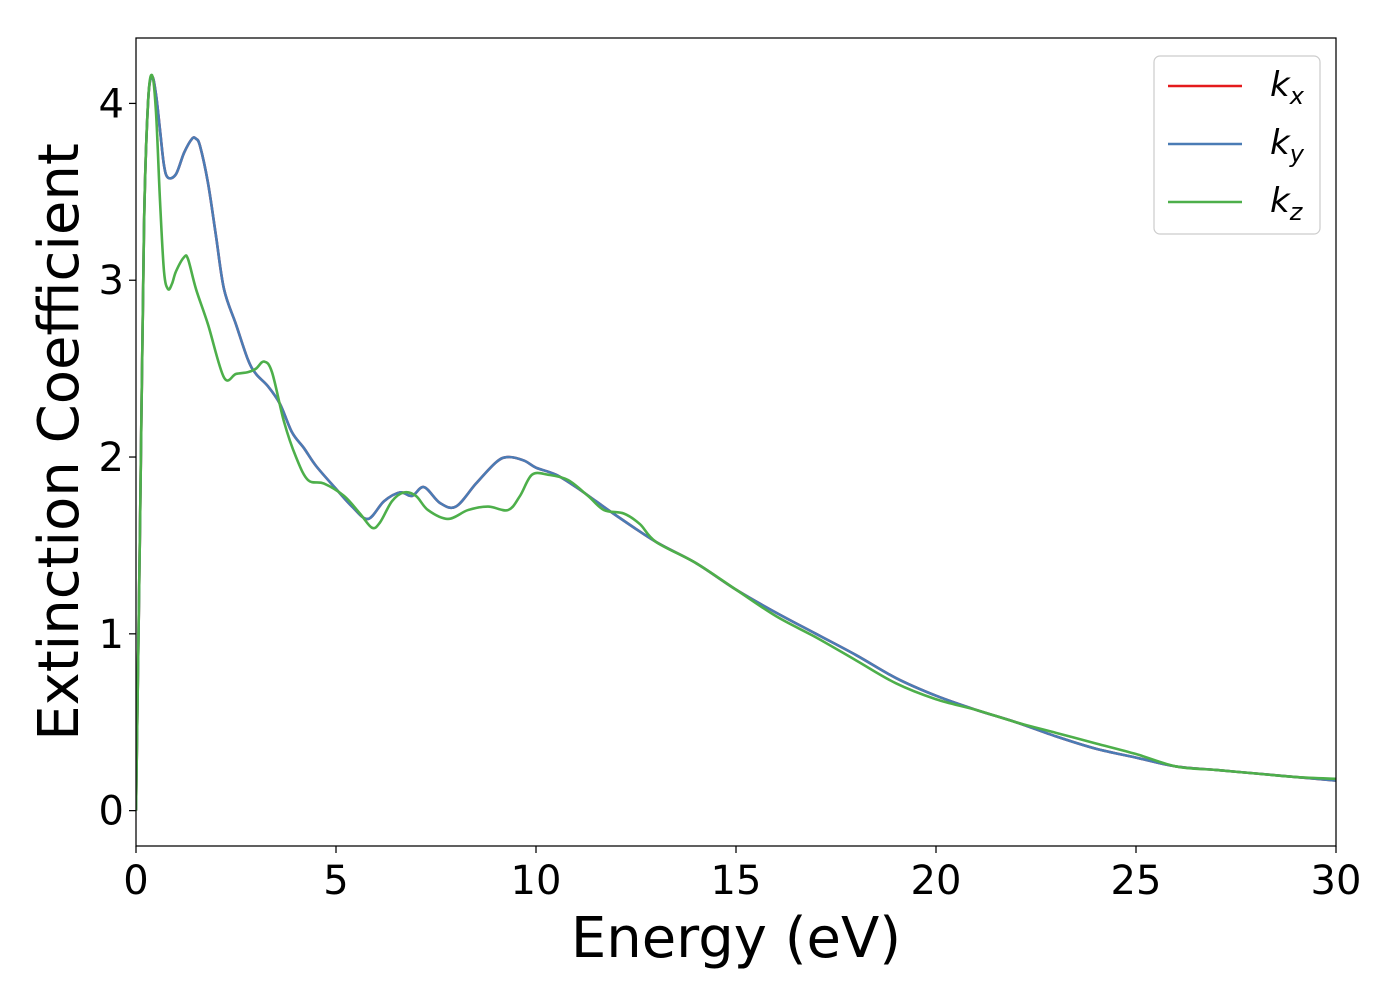  Describe the element at coordinates (536, 881) in the screenshot. I see `x-tick-label: 10` at that location.